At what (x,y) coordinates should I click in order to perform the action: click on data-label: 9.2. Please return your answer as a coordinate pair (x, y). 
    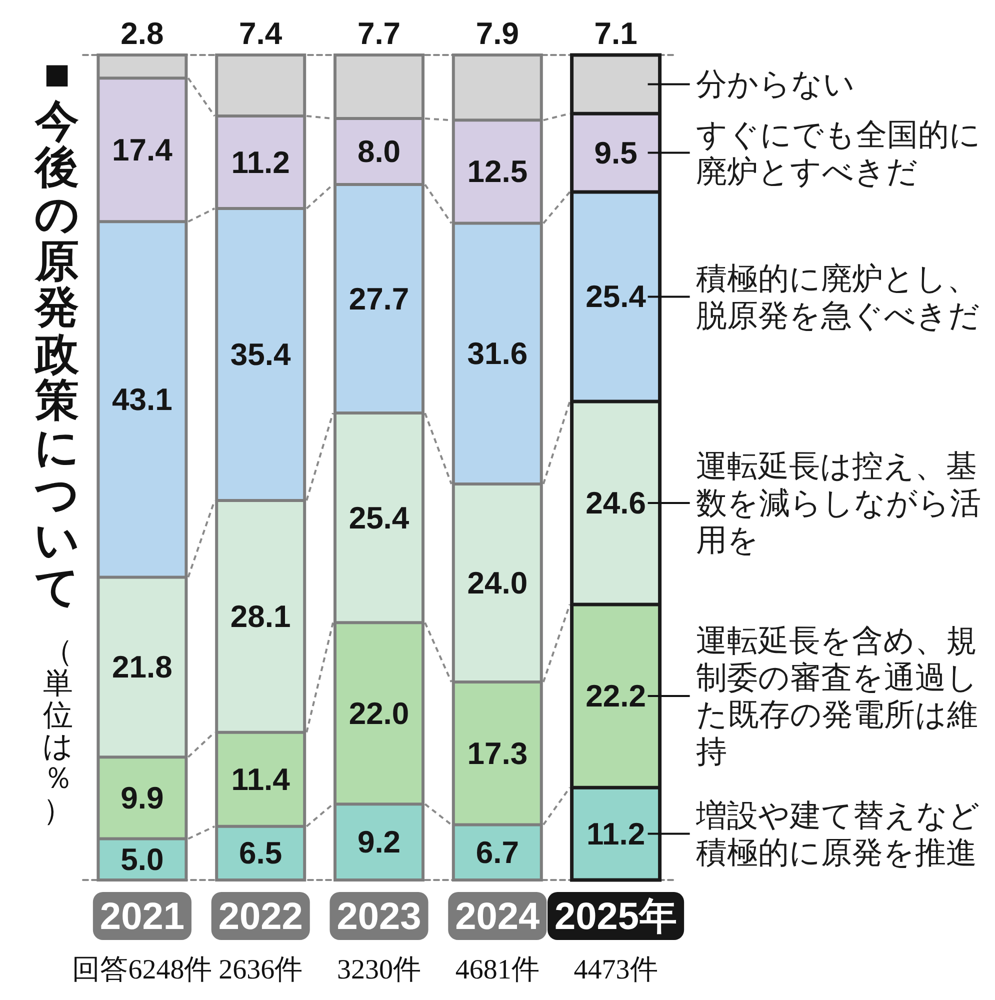
    Looking at the image, I should click on (379, 842).